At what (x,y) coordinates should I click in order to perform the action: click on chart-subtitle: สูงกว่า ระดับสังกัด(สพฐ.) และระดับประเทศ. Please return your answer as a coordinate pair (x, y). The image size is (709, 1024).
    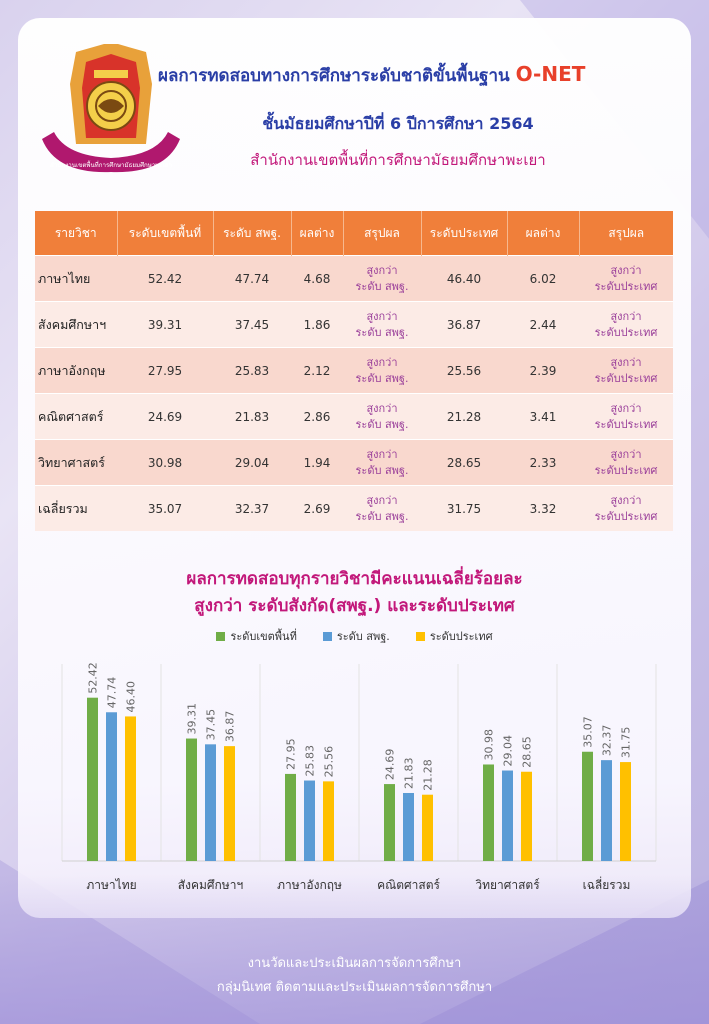
    Looking at the image, I should click on (354, 606).